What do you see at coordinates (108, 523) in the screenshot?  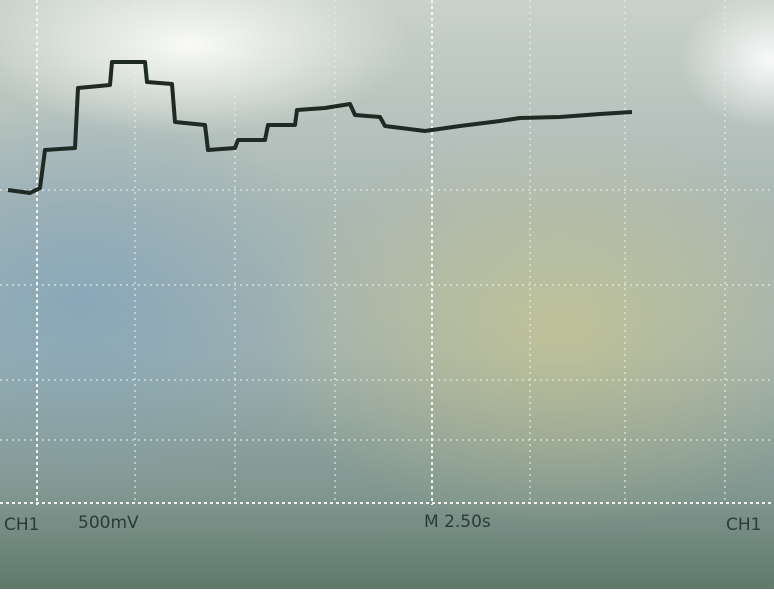 I see `volts-per-div: 500mV` at bounding box center [108, 523].